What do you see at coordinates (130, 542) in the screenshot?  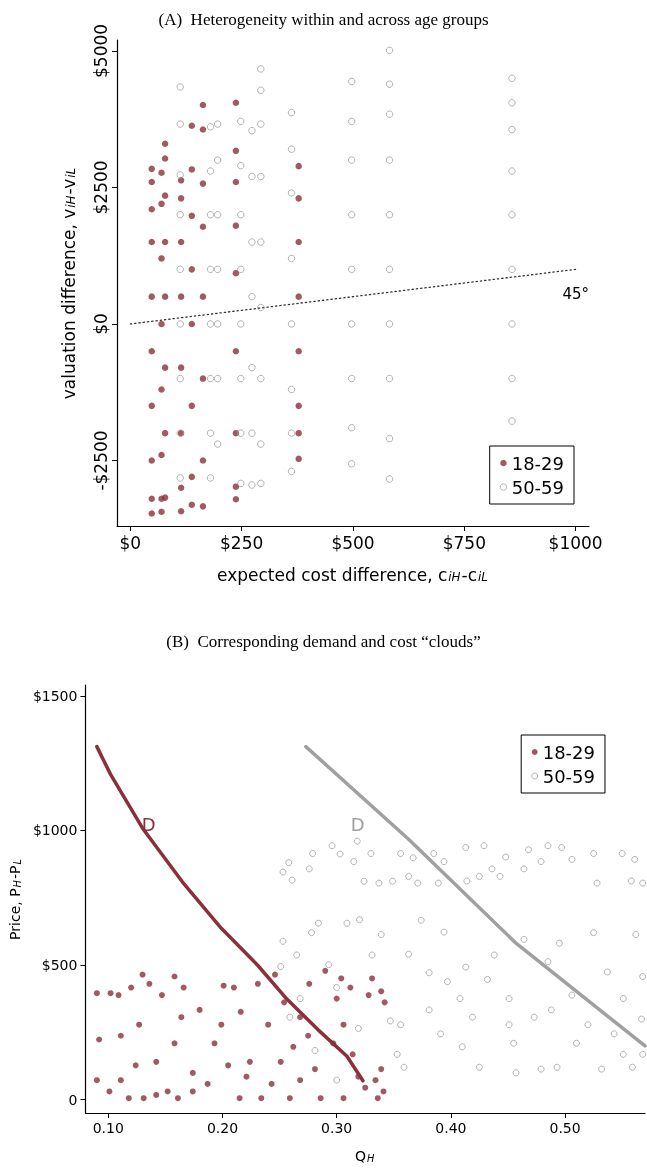 I see `x-tick-label: $0` at bounding box center [130, 542].